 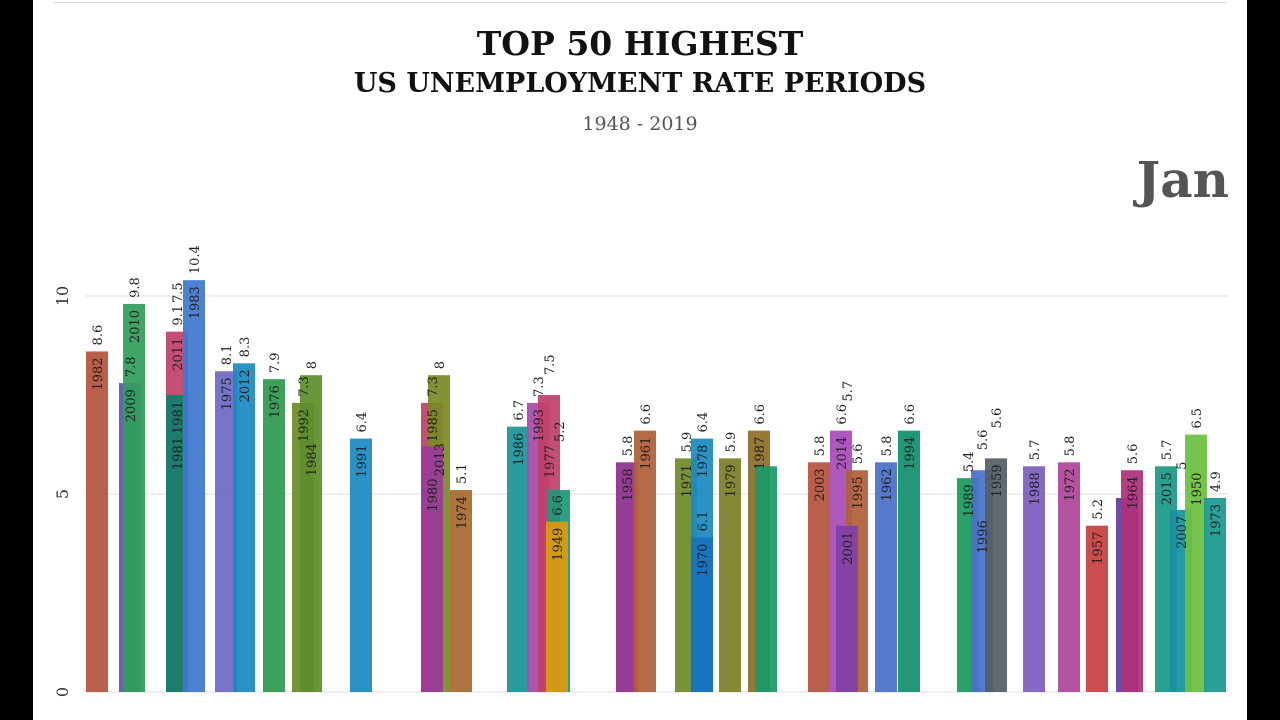 I want to click on year-label: 2003, so click(x=820, y=484).